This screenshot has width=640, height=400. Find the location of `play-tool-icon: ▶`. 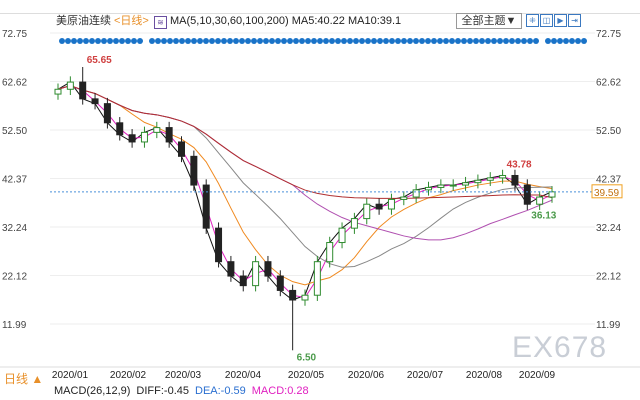

play-tool-icon: ▶ is located at coordinates (560, 20).